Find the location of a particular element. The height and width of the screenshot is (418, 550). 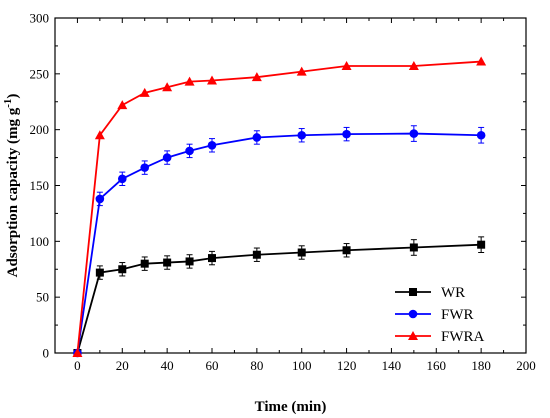

x-tick-label: 120 is located at coordinates (347, 365).